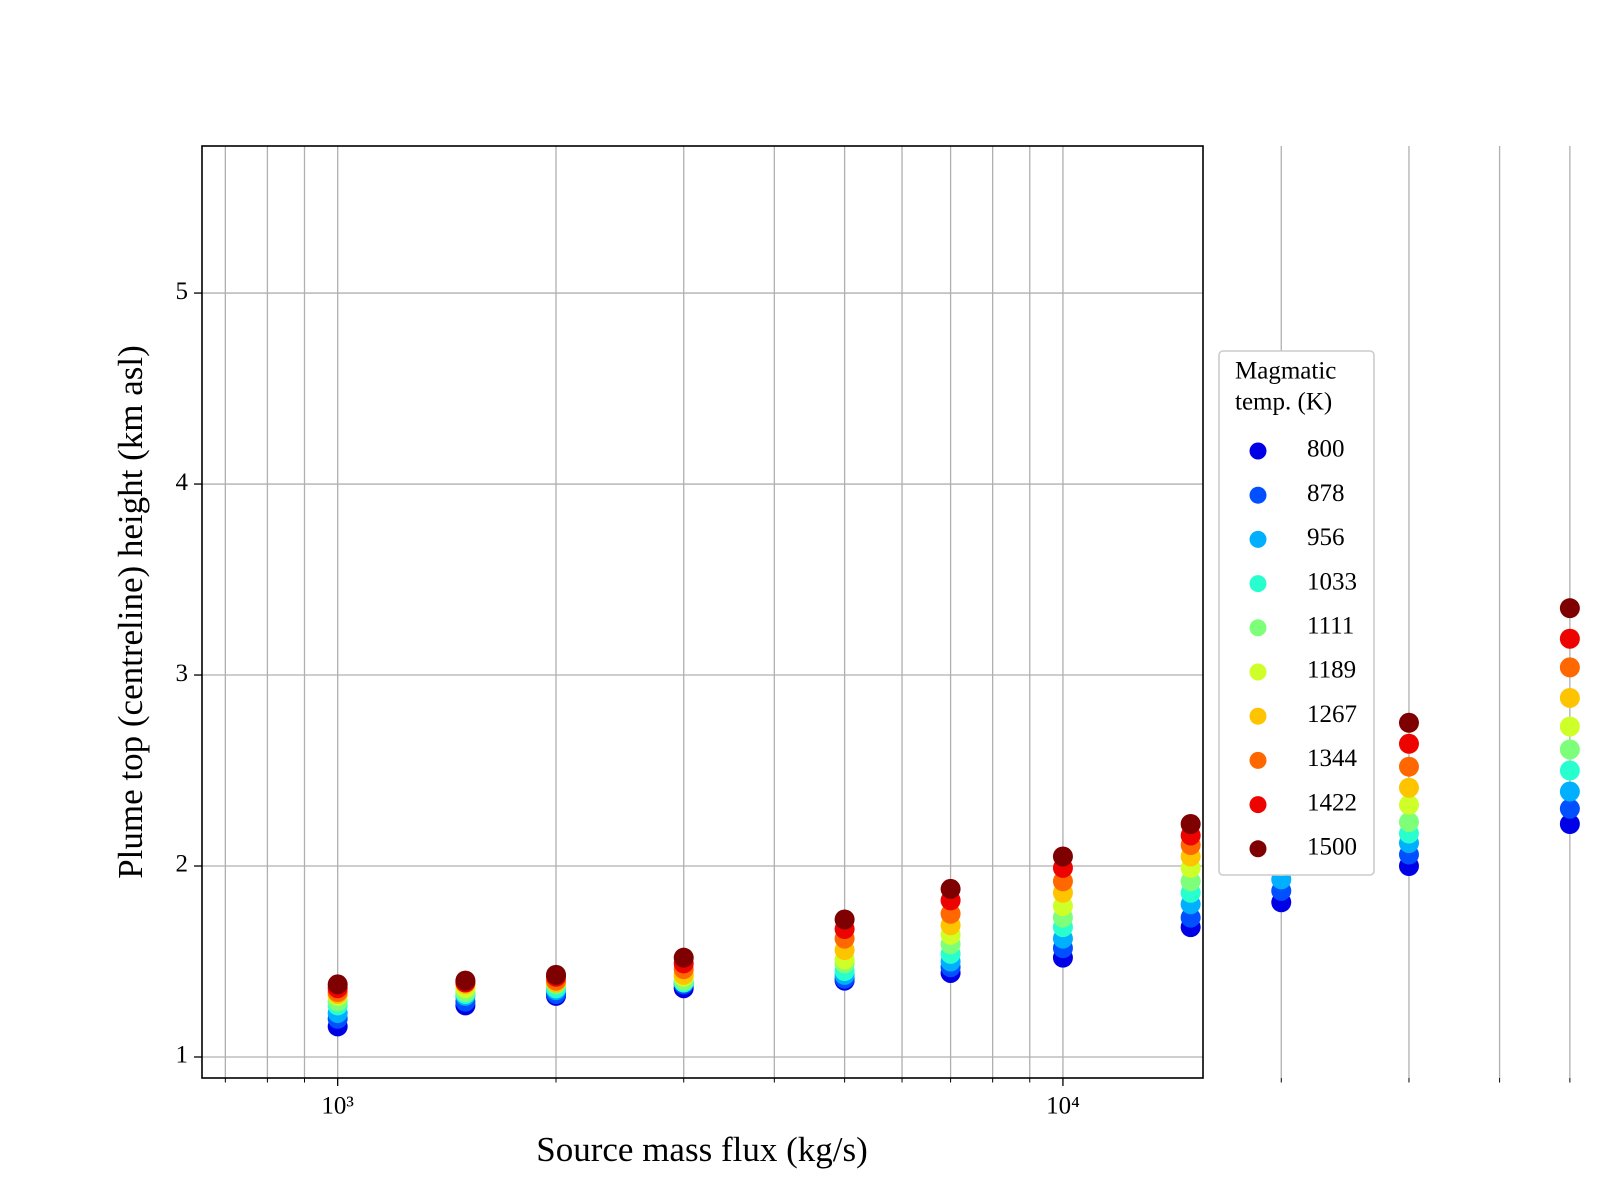 The height and width of the screenshot is (1200, 1600). I want to click on x-axis-label: Source mass flux (kg/s), so click(701, 1149).